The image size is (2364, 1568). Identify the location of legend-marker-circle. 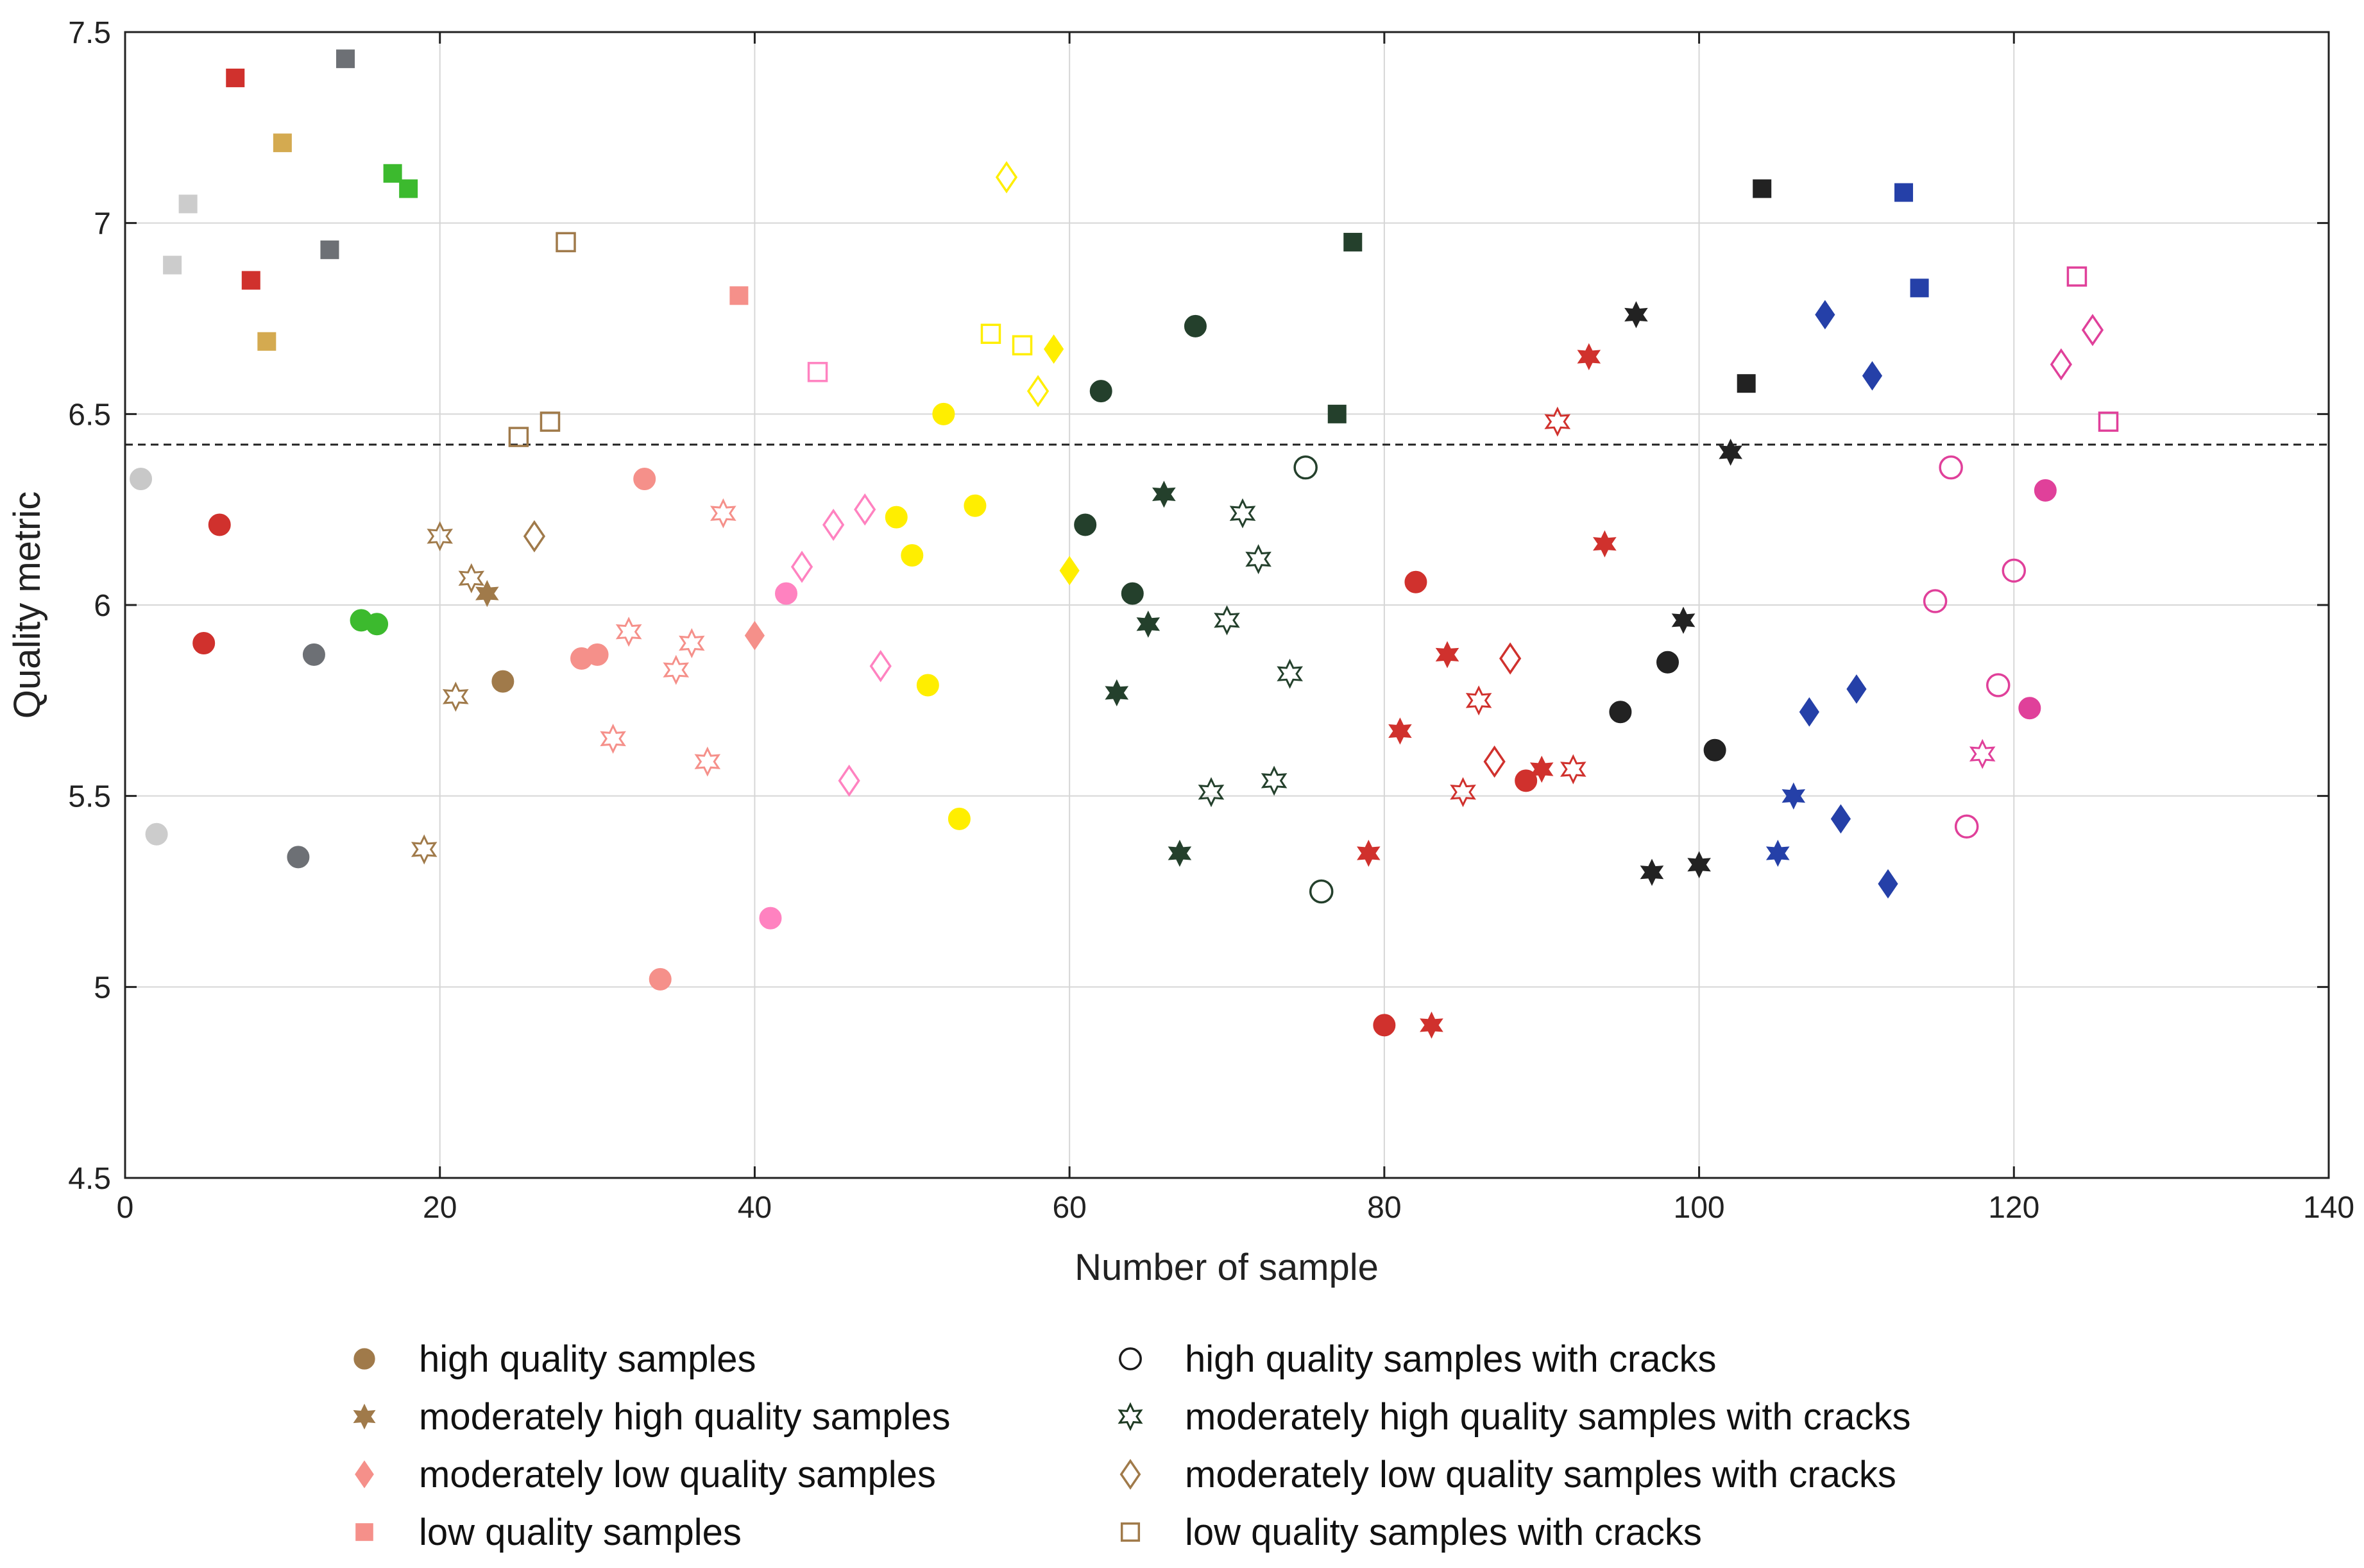
(364, 1359).